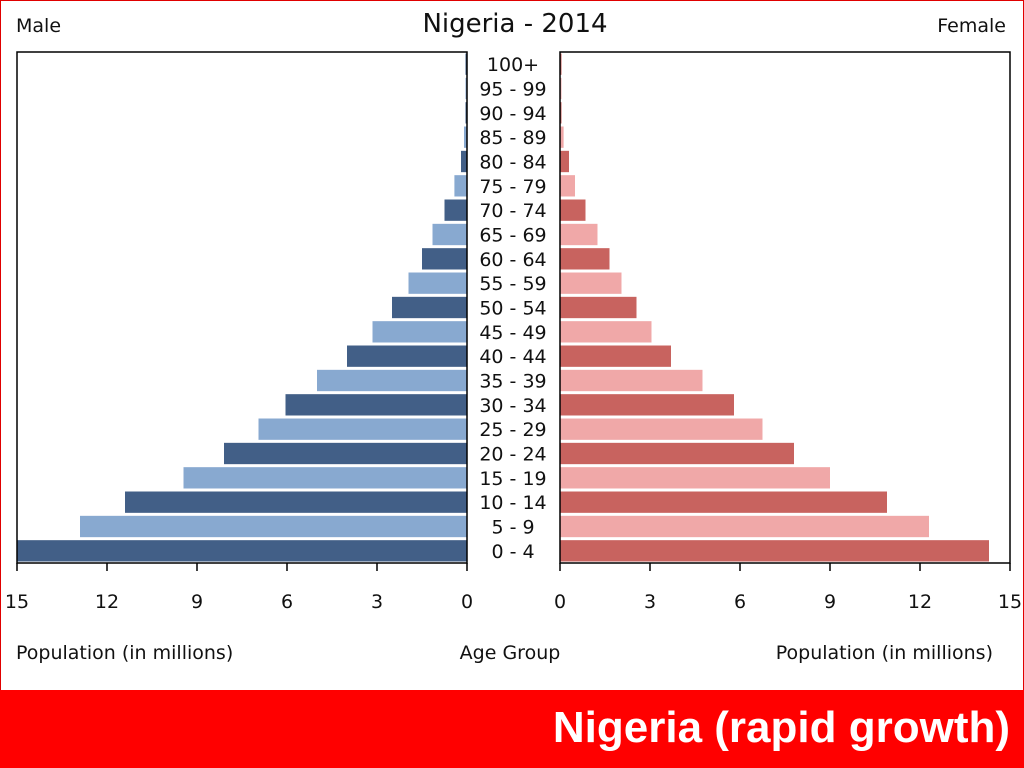 The height and width of the screenshot is (768, 1024). What do you see at coordinates (514, 24) in the screenshot?
I see `chart-title: Nigeria - 2014` at bounding box center [514, 24].